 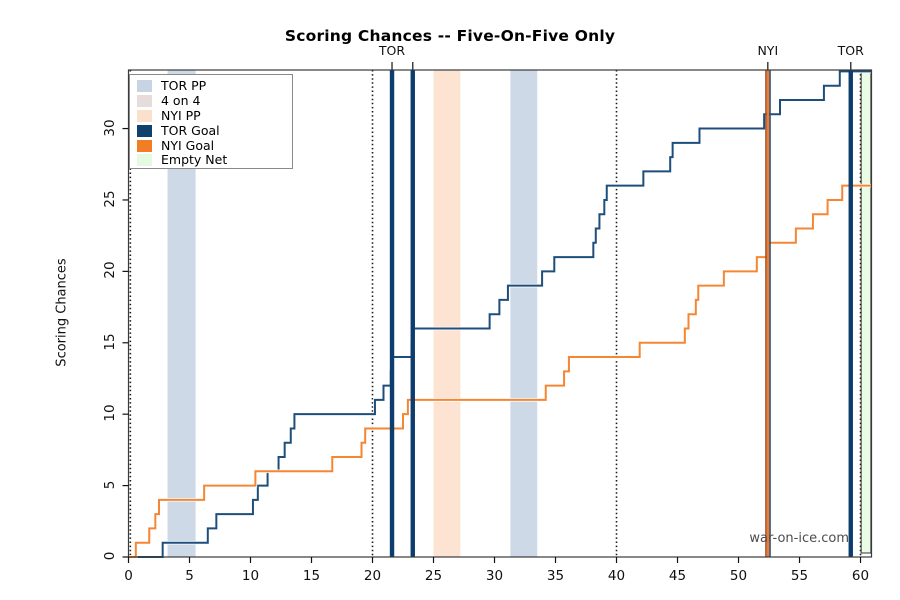 What do you see at coordinates (799, 576) in the screenshot?
I see `x-tick-label: 55` at bounding box center [799, 576].